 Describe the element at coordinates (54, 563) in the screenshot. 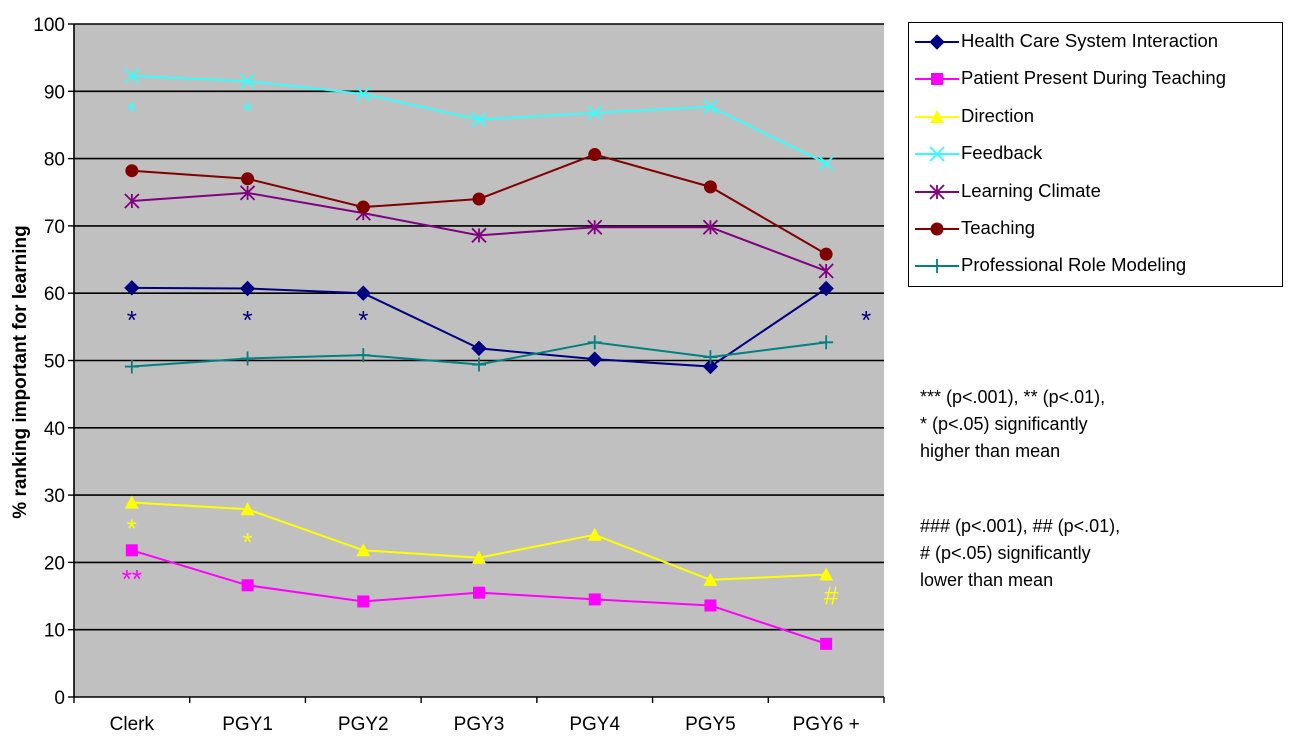

I see `y-tick-label: 20` at that location.